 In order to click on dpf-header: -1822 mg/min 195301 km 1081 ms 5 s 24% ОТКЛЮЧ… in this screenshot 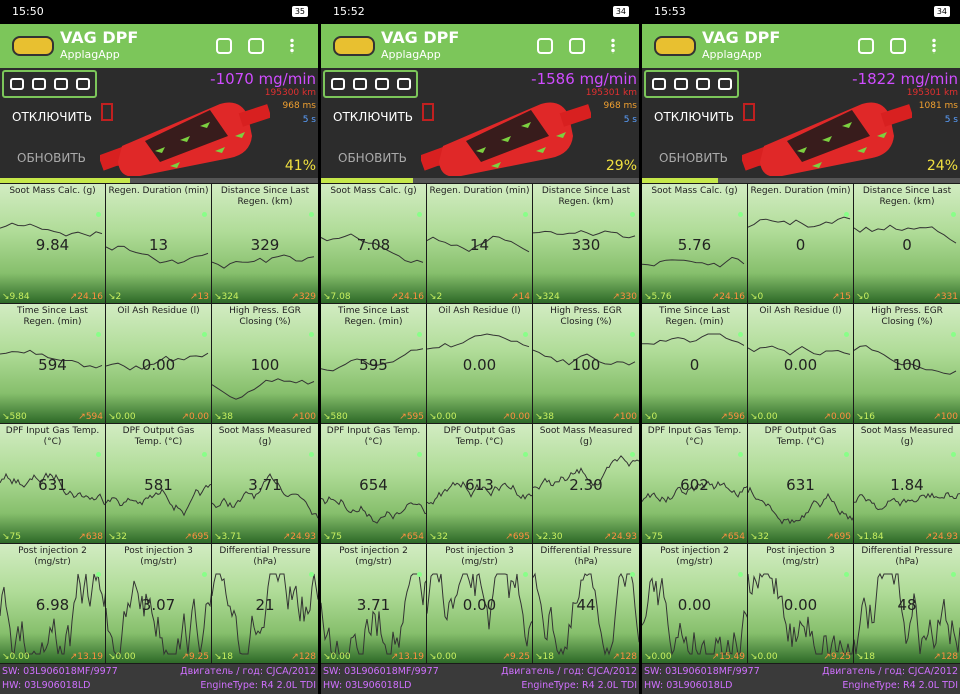, I will do `click(801, 123)`.